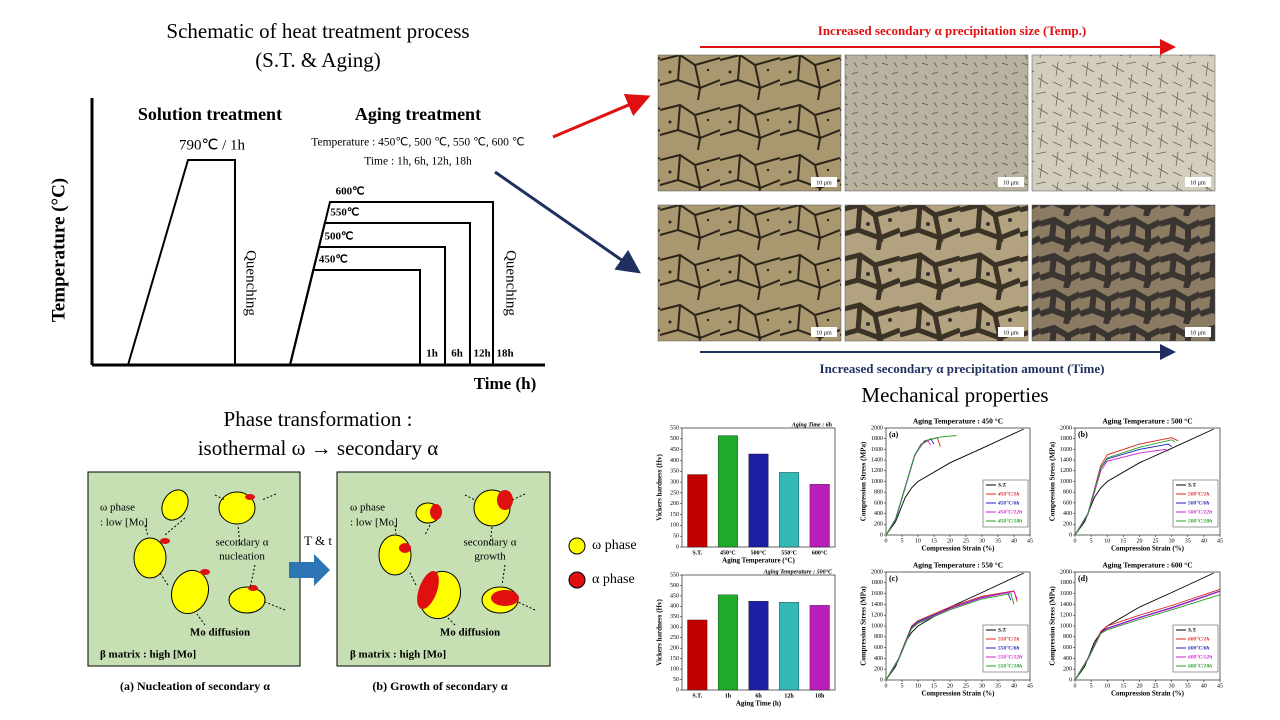 This screenshot has width=1280, height=720. I want to click on label: Aging treatment, so click(418, 114).